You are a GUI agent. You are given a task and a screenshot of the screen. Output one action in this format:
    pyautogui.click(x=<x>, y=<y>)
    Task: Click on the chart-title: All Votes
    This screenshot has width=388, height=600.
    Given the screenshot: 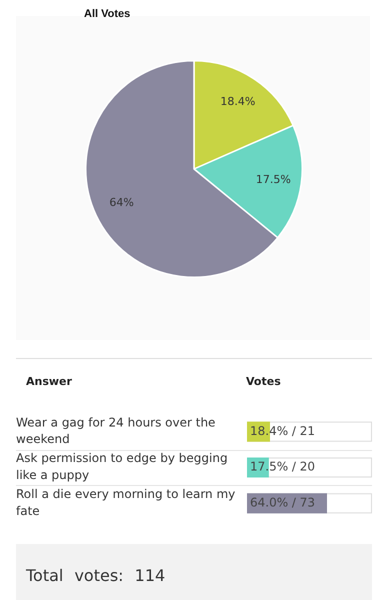 What is the action you would take?
    pyautogui.click(x=107, y=14)
    